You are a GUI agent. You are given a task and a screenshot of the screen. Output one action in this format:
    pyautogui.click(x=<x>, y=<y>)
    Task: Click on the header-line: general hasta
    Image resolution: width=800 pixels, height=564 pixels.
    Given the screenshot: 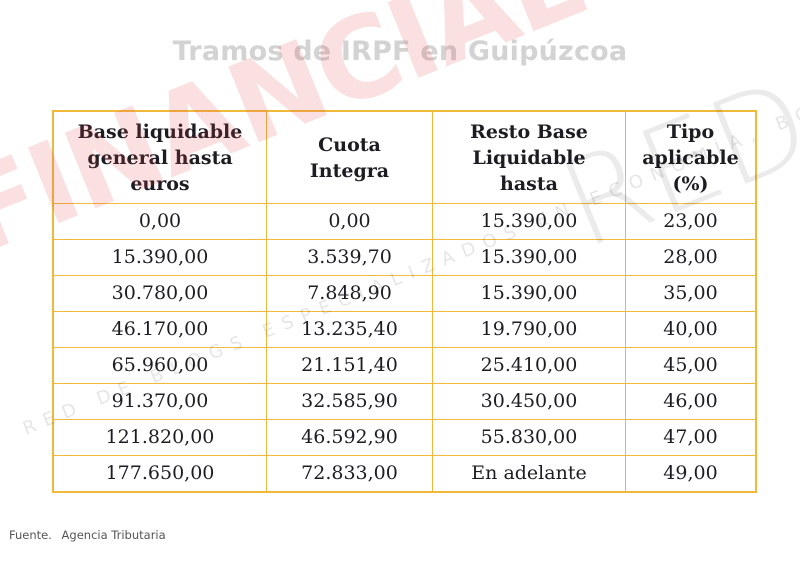 What is the action you would take?
    pyautogui.click(x=160, y=157)
    